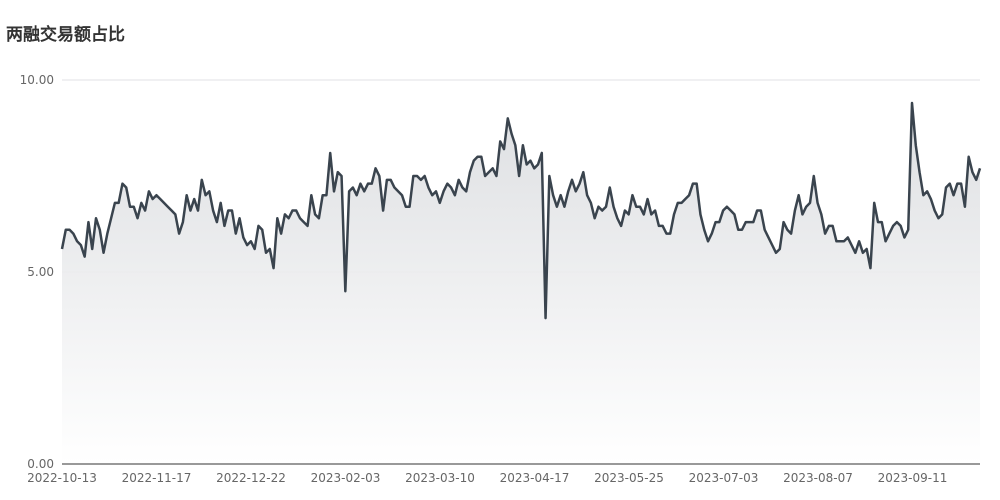 The image size is (1000, 500). I want to click on y-tick-label: 0.00, so click(40, 464).